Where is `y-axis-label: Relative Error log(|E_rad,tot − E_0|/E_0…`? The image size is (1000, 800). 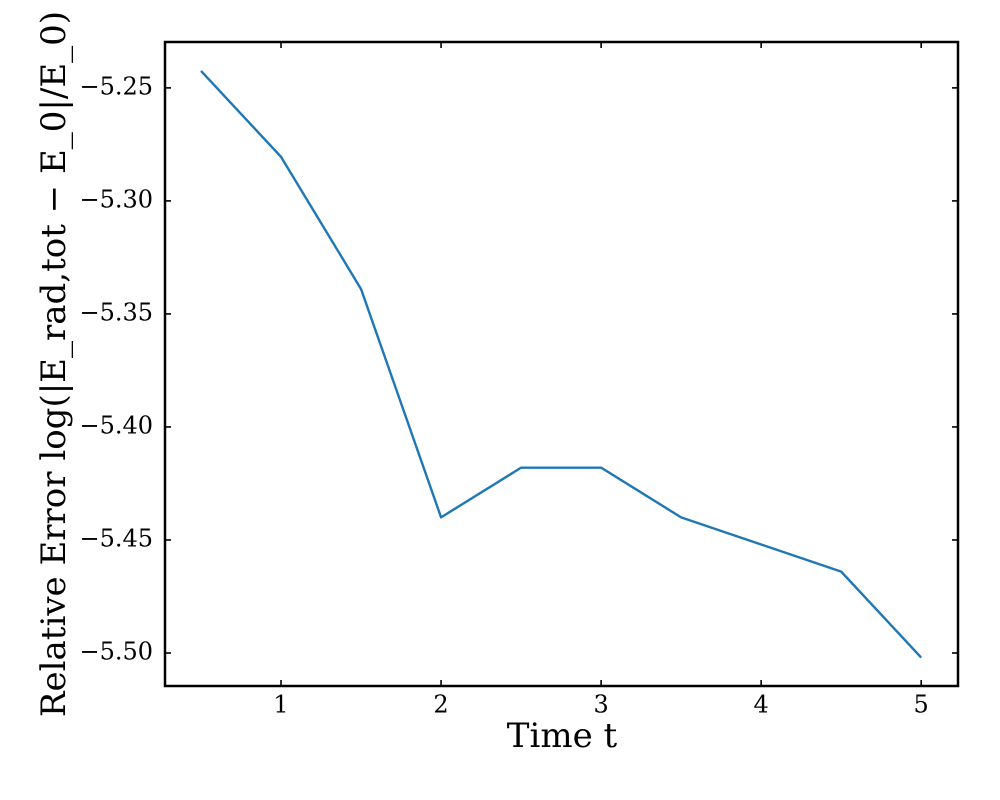 y-axis-label: Relative Error log(|E_rad,tot − E_0|/E_0… is located at coordinates (54, 364).